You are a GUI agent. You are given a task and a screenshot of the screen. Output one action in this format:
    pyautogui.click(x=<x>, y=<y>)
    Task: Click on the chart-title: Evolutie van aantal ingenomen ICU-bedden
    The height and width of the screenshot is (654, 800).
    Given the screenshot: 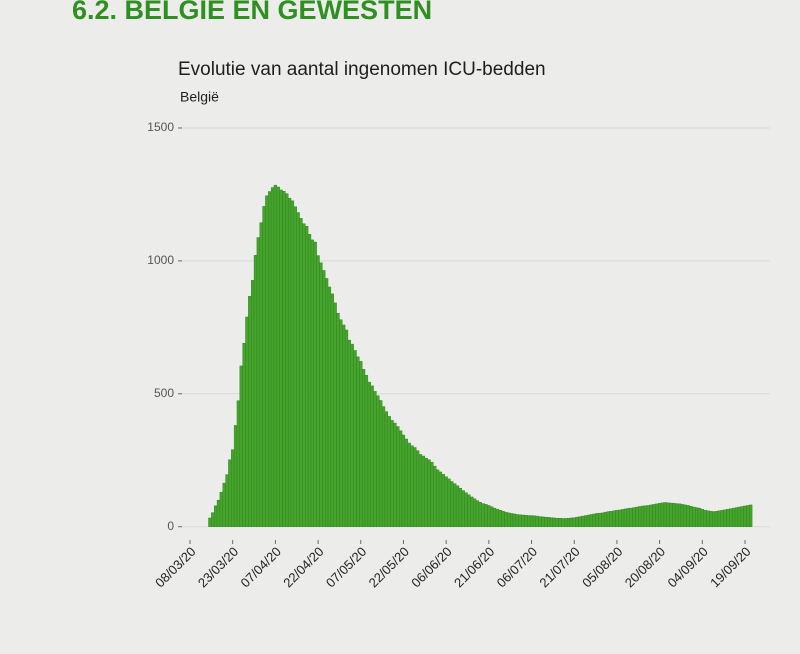 What is the action you would take?
    pyautogui.click(x=362, y=69)
    